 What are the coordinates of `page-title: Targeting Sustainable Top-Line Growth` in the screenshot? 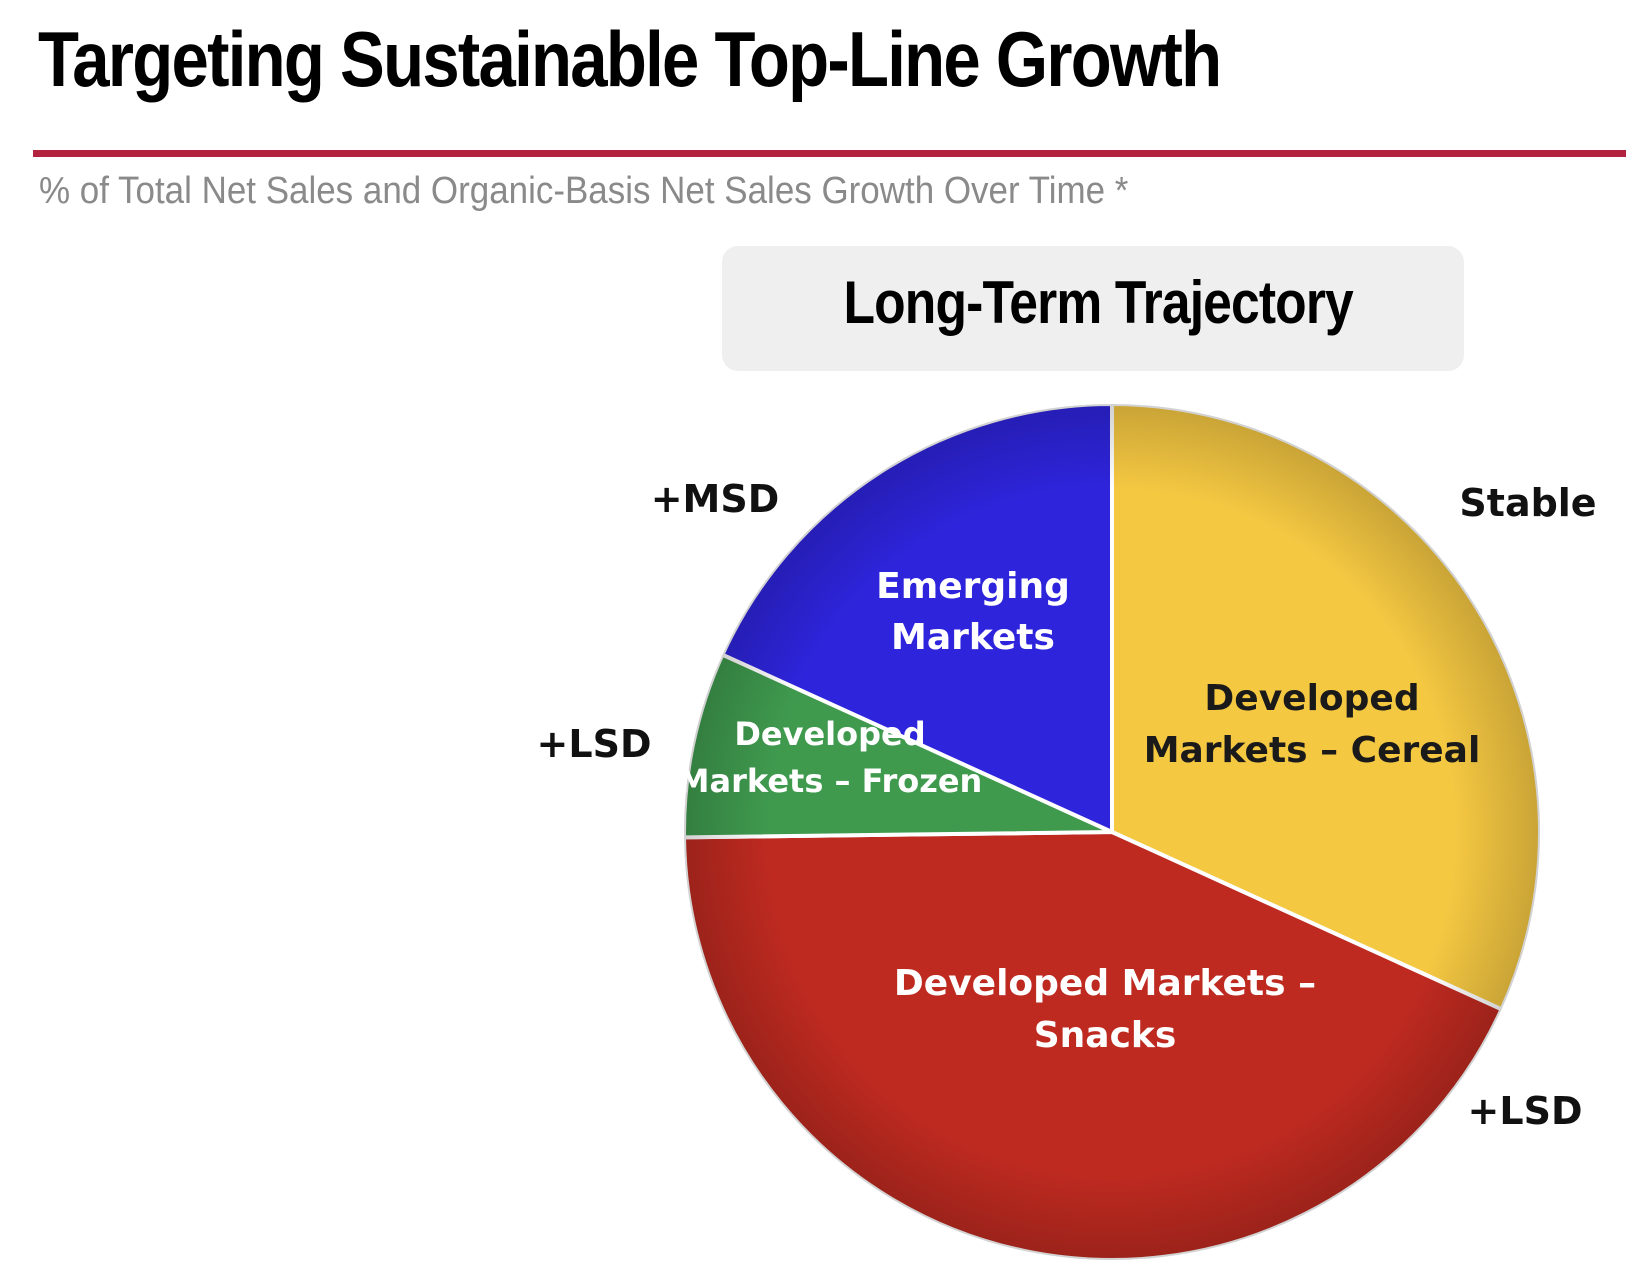 It's located at (630, 59).